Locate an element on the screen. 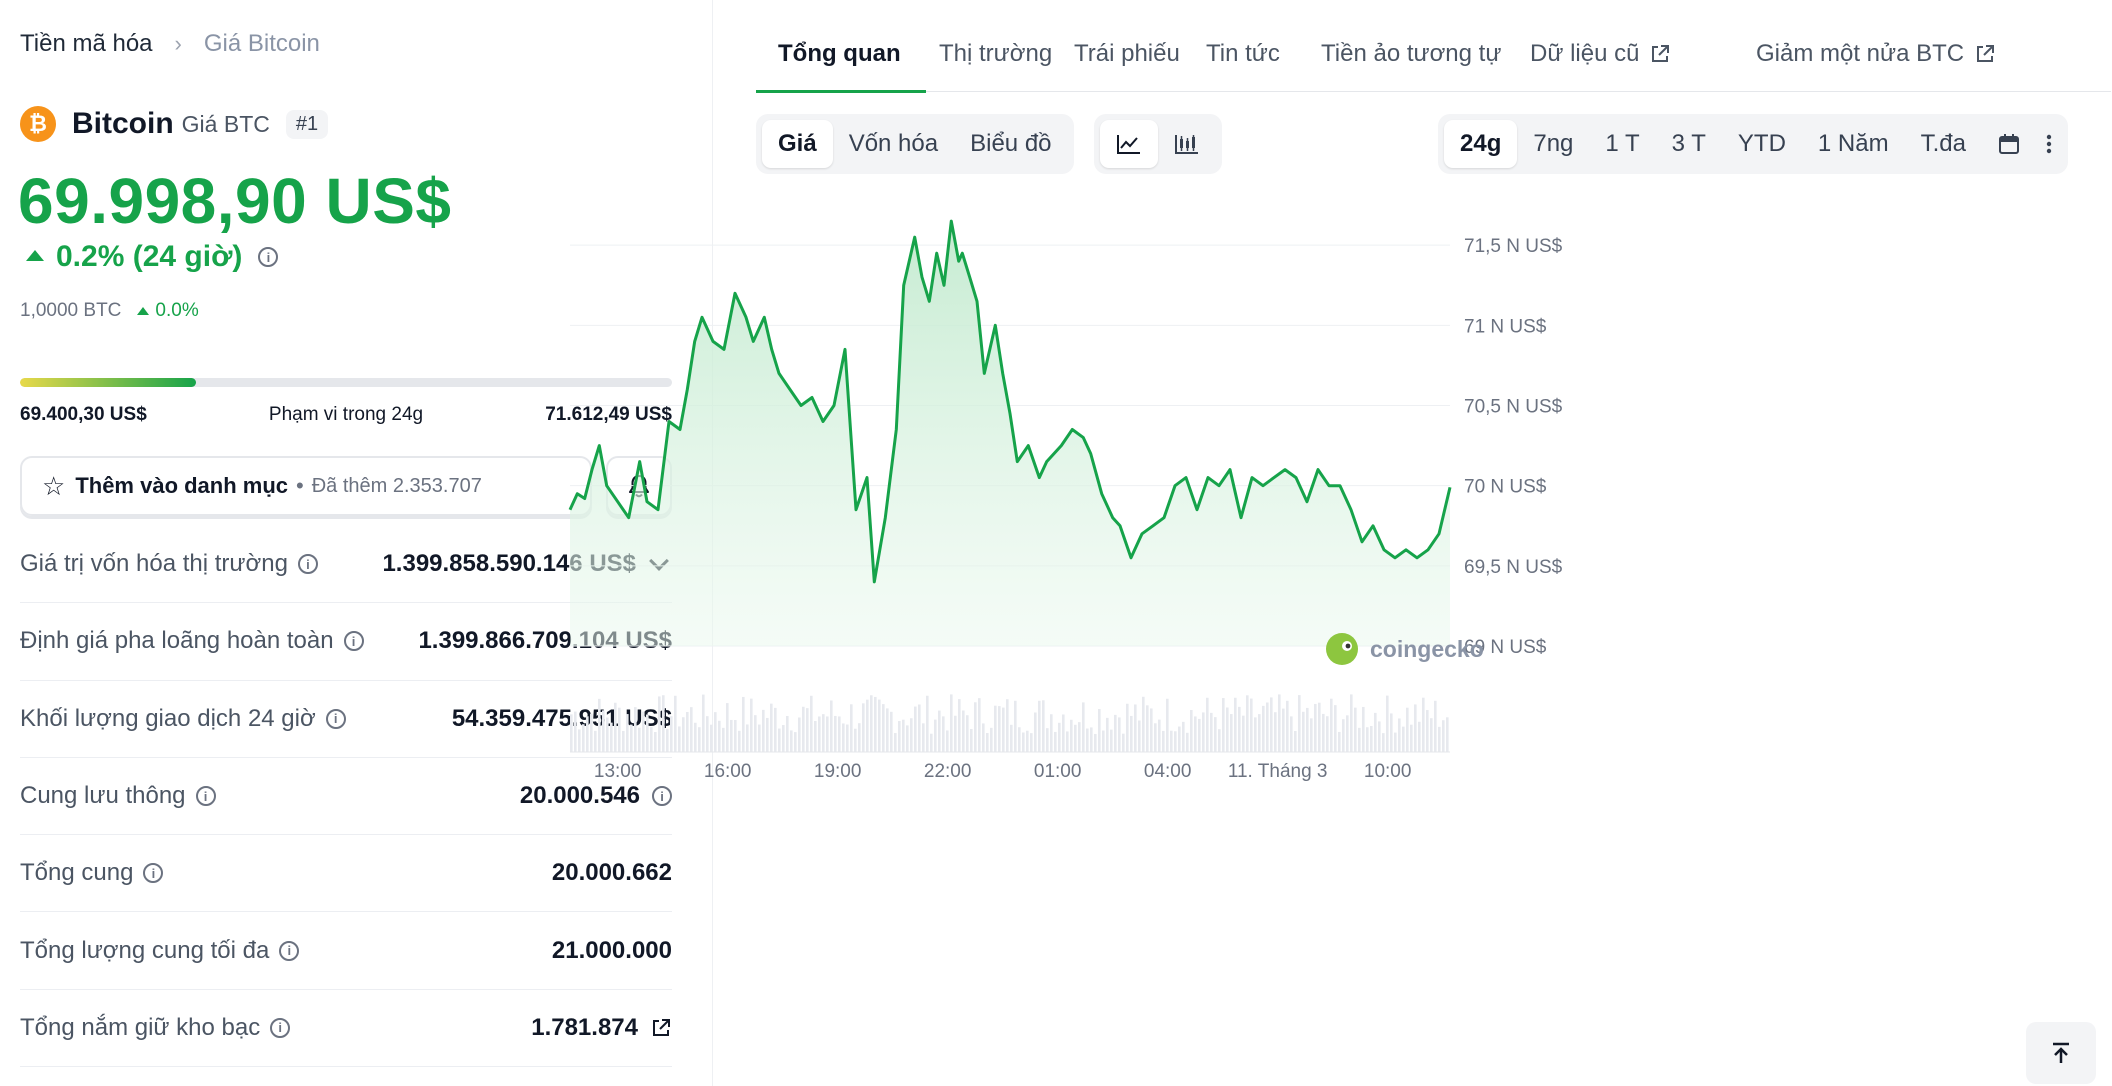 The height and width of the screenshot is (1086, 2112). stat-value-text: 1.781.874 is located at coordinates (584, 1027).